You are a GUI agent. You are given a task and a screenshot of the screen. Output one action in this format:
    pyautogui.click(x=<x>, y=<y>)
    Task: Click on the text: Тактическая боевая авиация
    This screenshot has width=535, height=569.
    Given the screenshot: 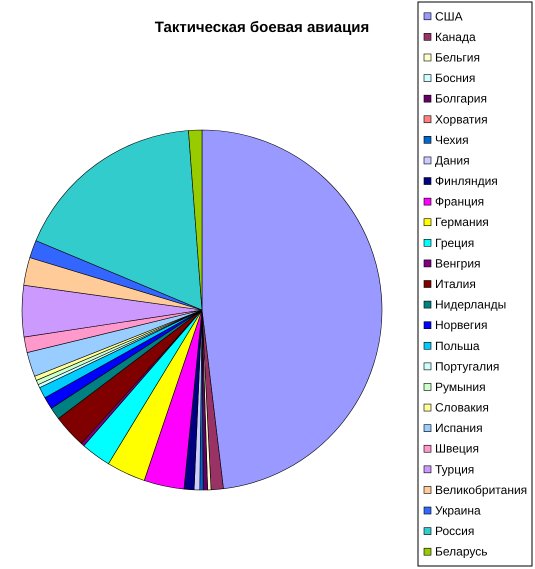 What is the action you would take?
    pyautogui.click(x=262, y=27)
    